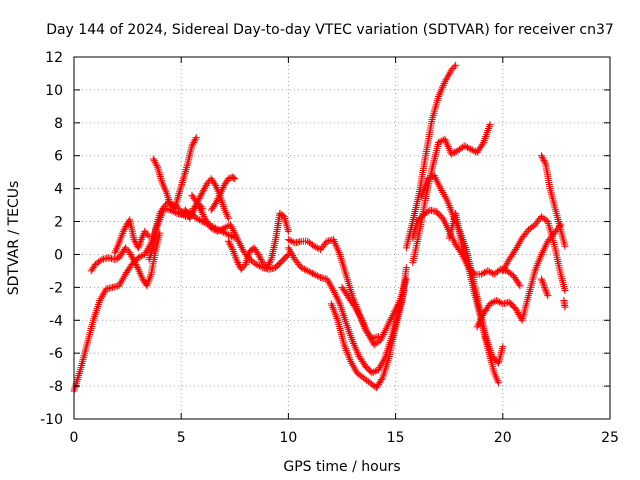  Describe the element at coordinates (14, 238) in the screenshot. I see `y-axis-label: SDTVAR / TECUs` at that location.